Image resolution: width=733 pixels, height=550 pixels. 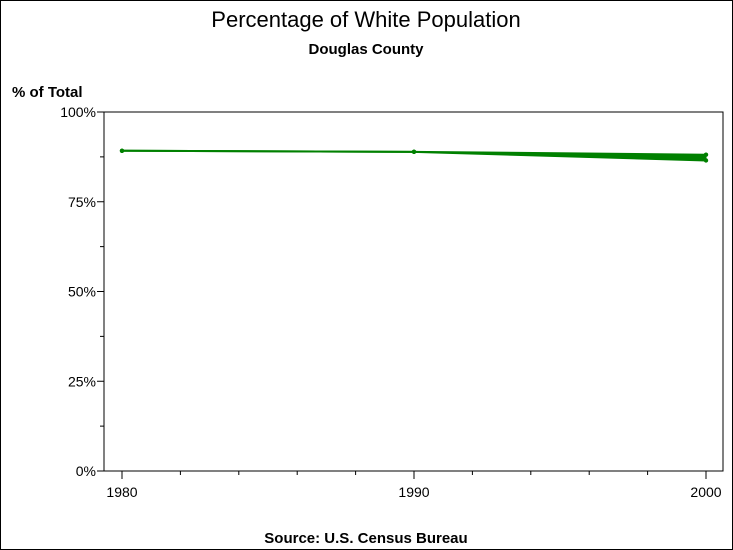 I want to click on x-axis: 1980 1990 2000, so click(x=414, y=485).